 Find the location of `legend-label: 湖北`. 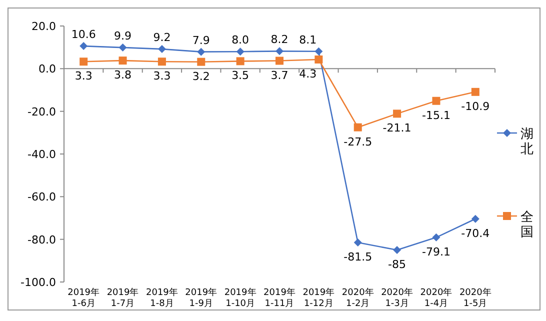

legend-label: 湖北 is located at coordinates (527, 142).